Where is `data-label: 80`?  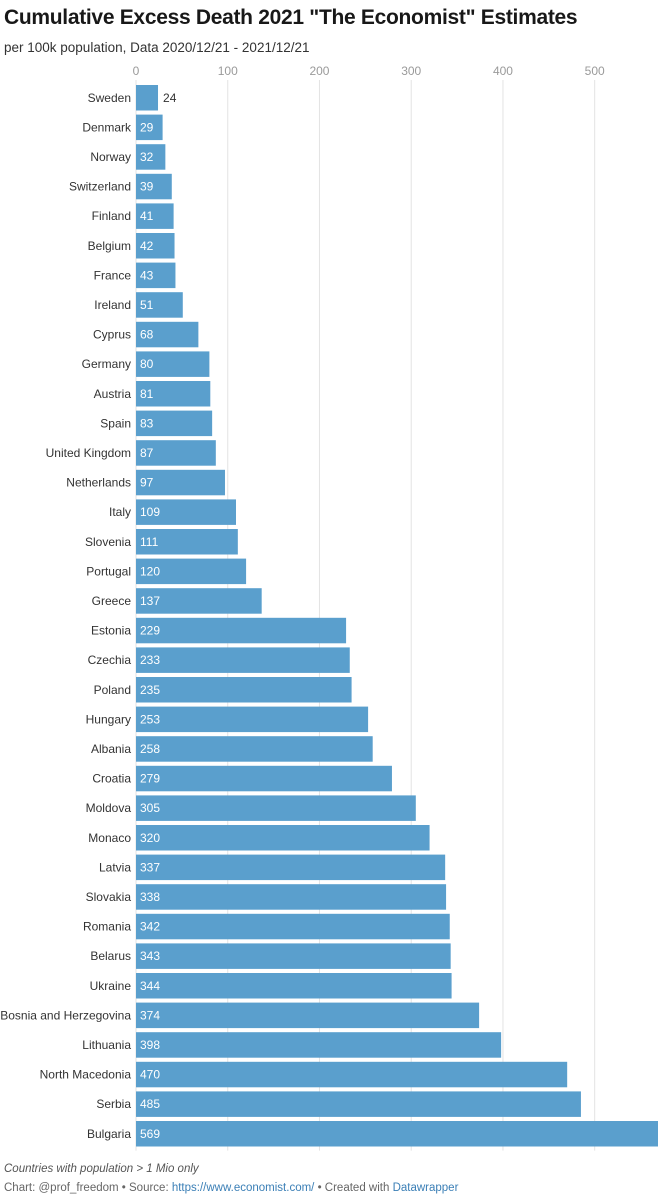
data-label: 80 is located at coordinates (147, 364).